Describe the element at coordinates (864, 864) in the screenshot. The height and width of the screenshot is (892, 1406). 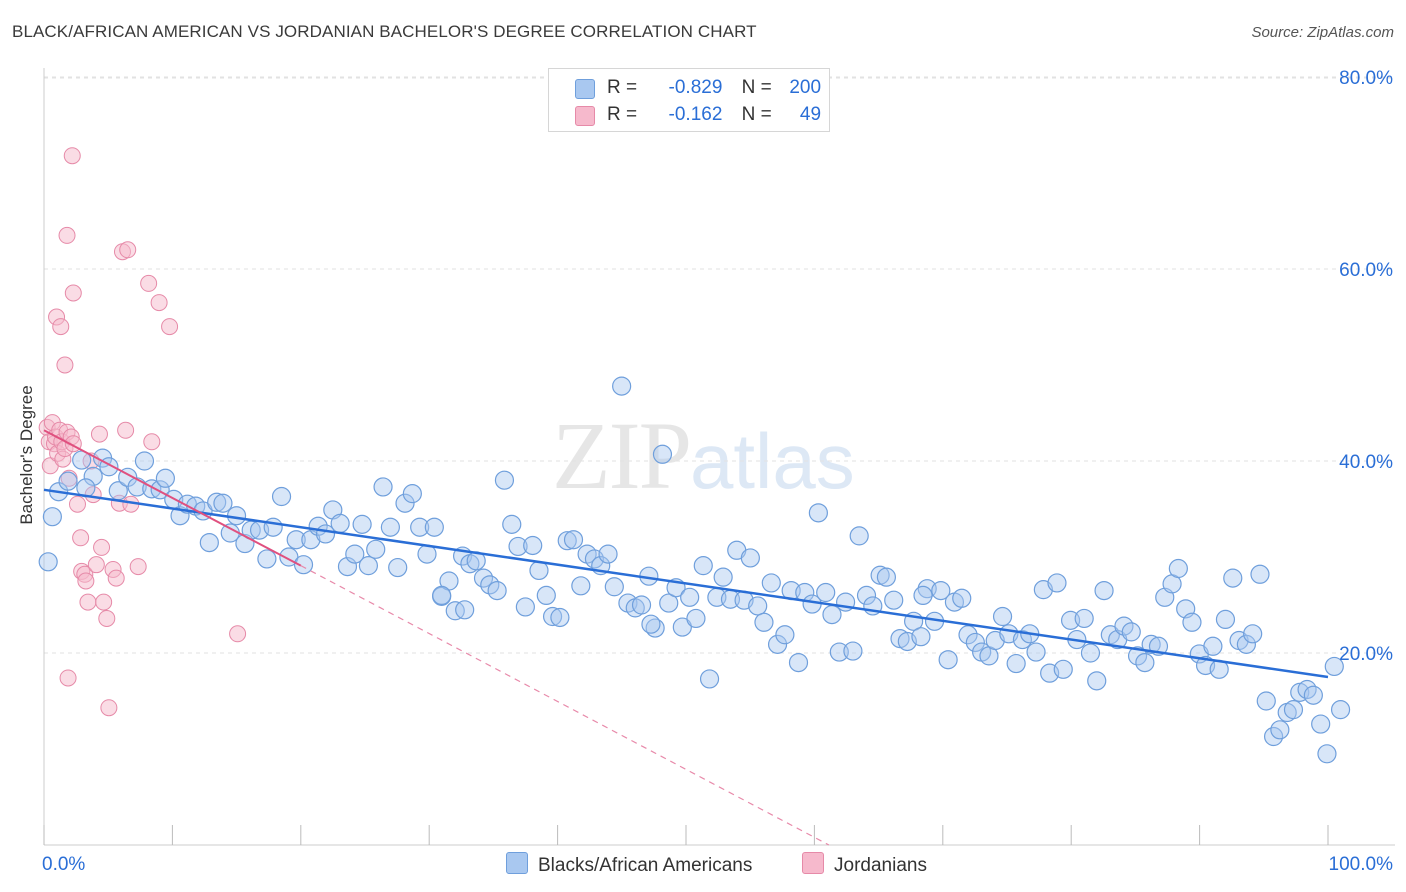
I see `bottom-legend-jordanians: Jordanians` at that location.